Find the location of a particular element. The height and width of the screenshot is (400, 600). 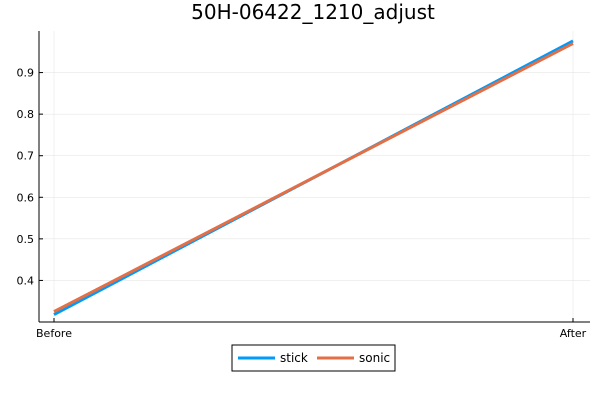

y-tick-label: 0.7 is located at coordinates (26, 156).